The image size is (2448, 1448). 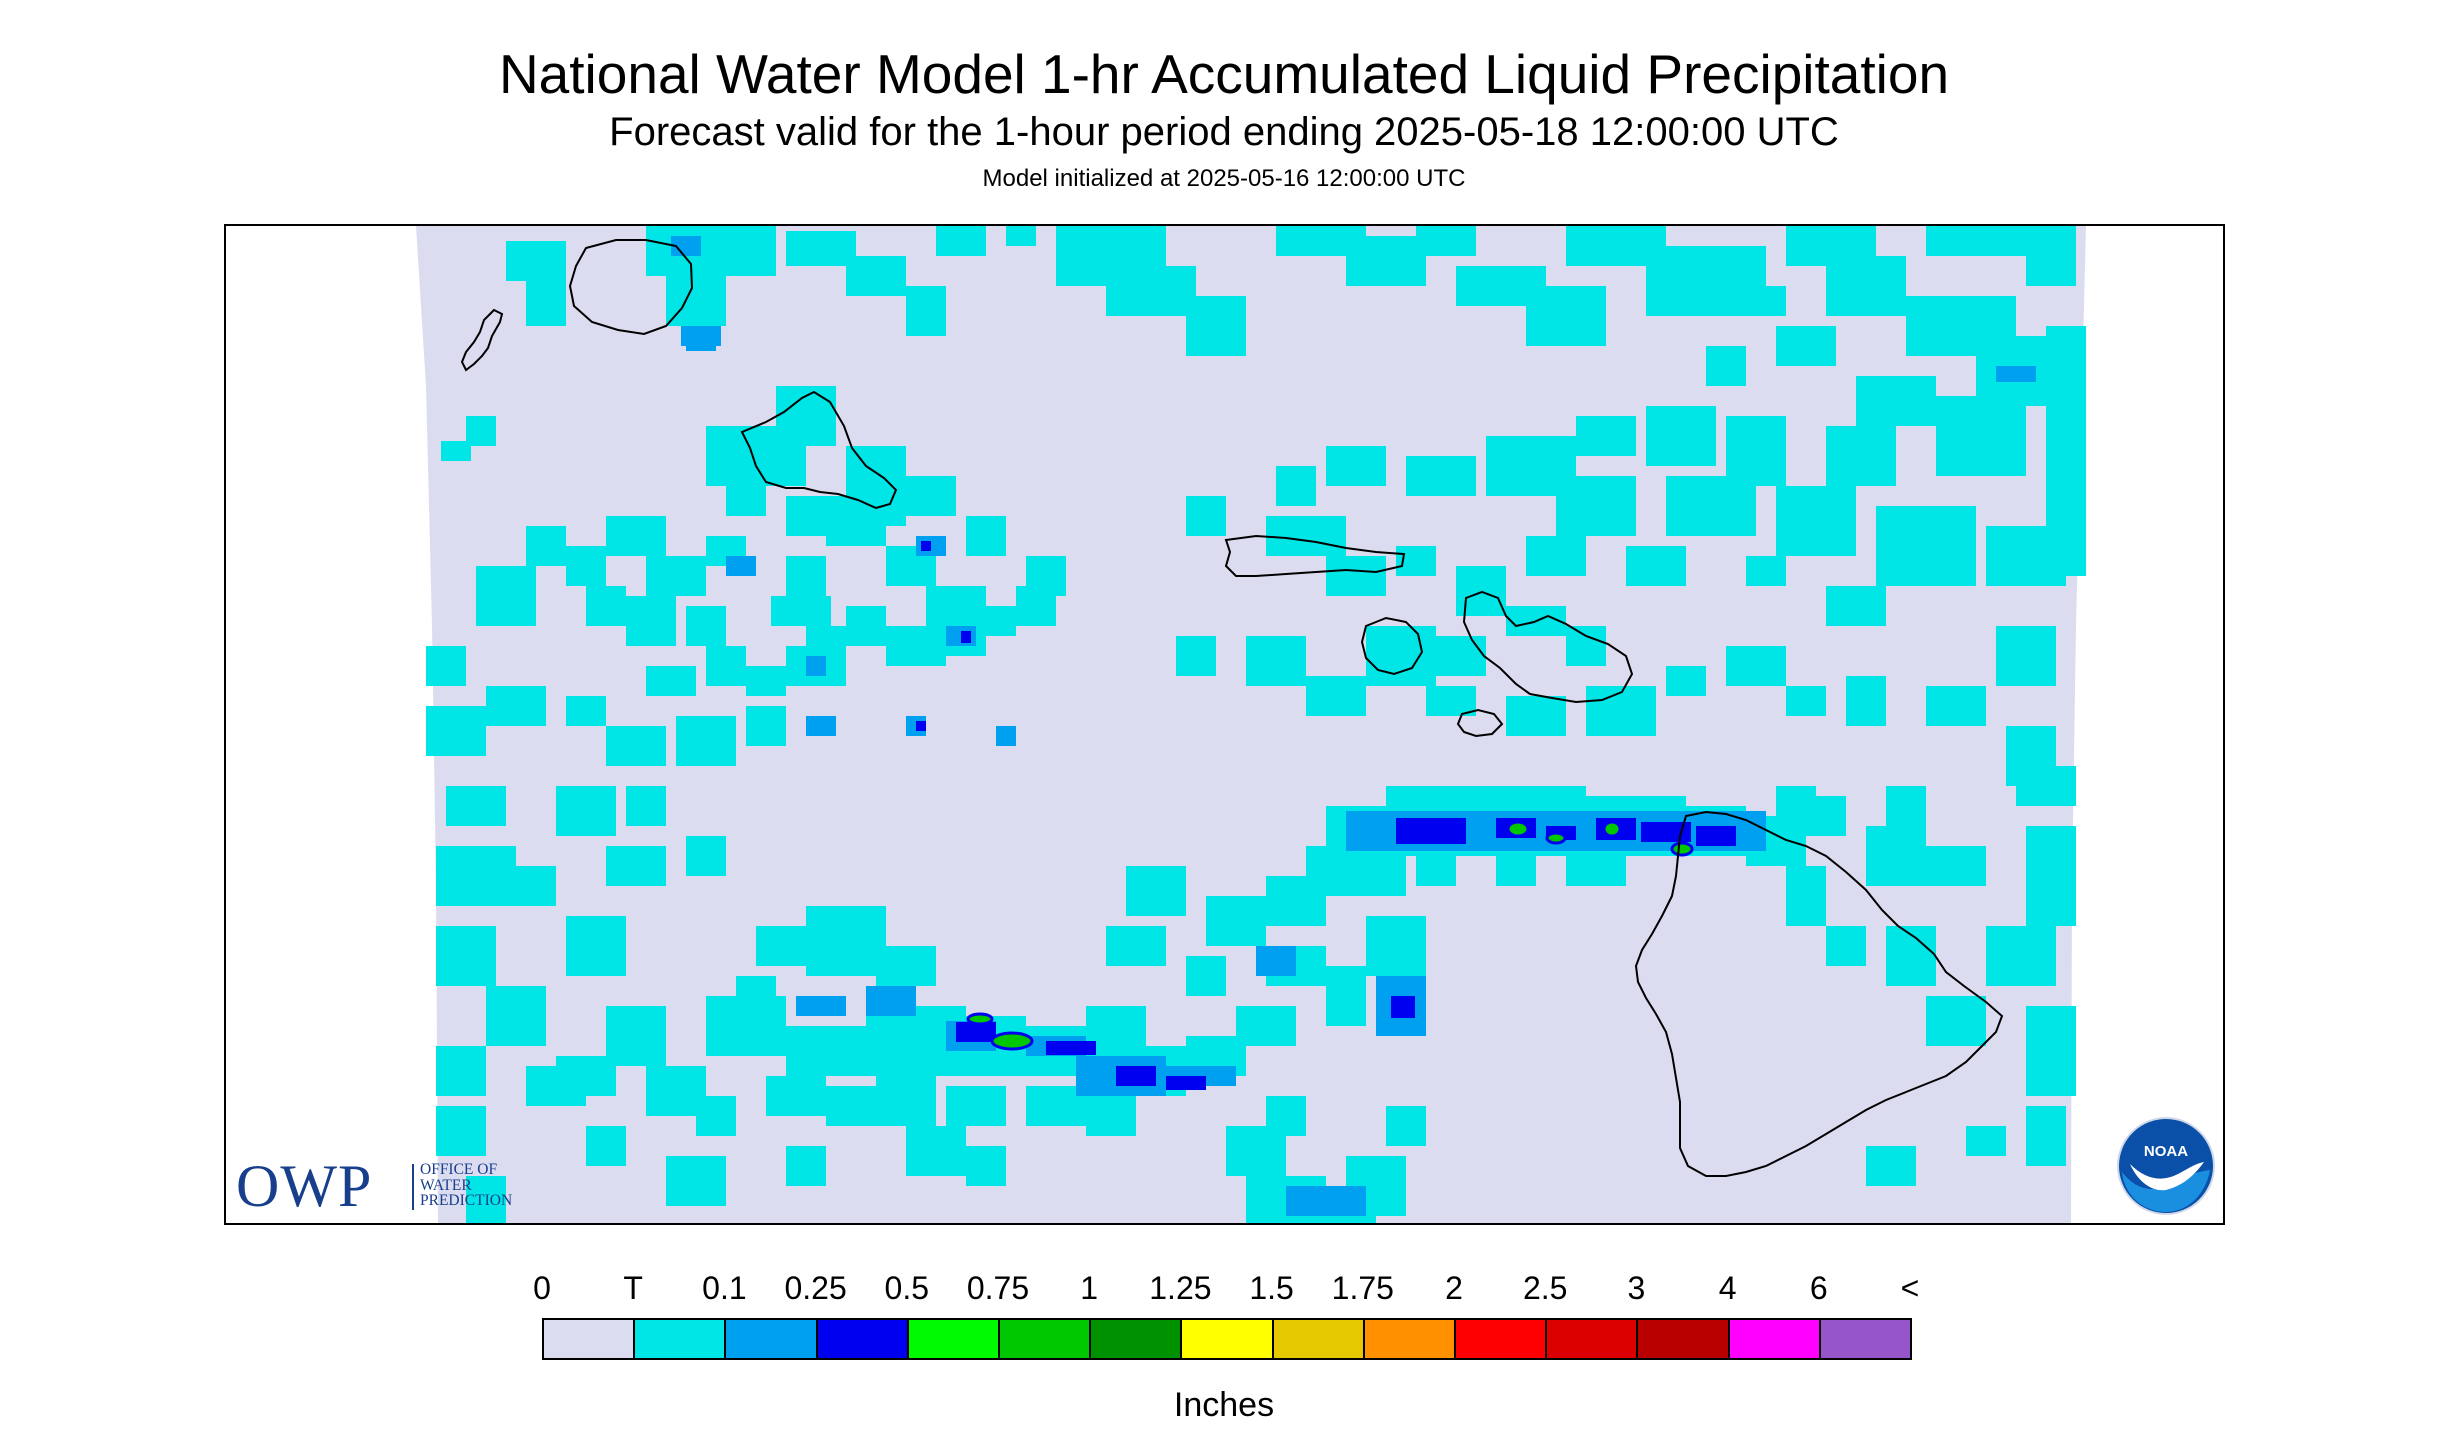 I want to click on legend-tick-label: 0.25, so click(x=815, y=1288).